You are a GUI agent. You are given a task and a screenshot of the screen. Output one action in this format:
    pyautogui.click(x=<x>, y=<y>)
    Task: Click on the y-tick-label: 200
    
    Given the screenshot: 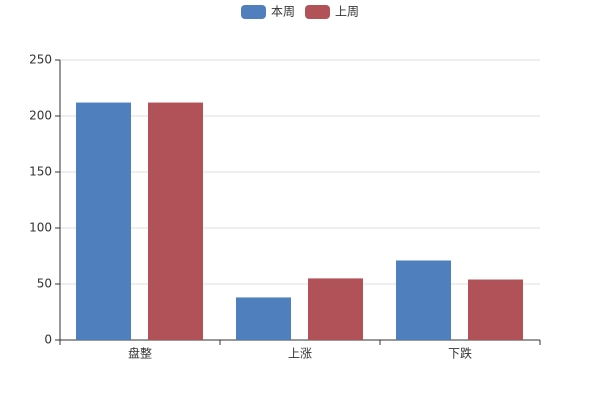 What is the action you would take?
    pyautogui.click(x=40, y=116)
    